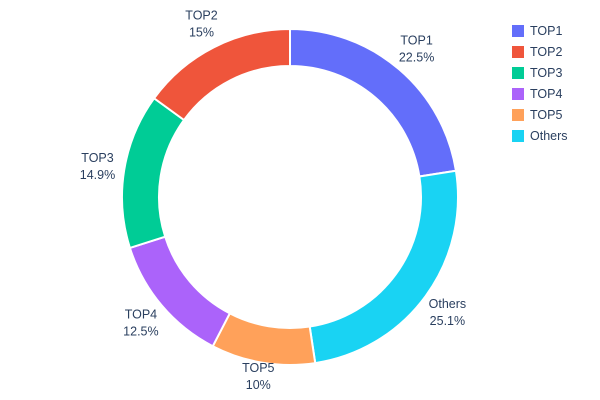 The image size is (600, 400). What do you see at coordinates (546, 30) in the screenshot?
I see `legend-label: TOP1` at bounding box center [546, 30].